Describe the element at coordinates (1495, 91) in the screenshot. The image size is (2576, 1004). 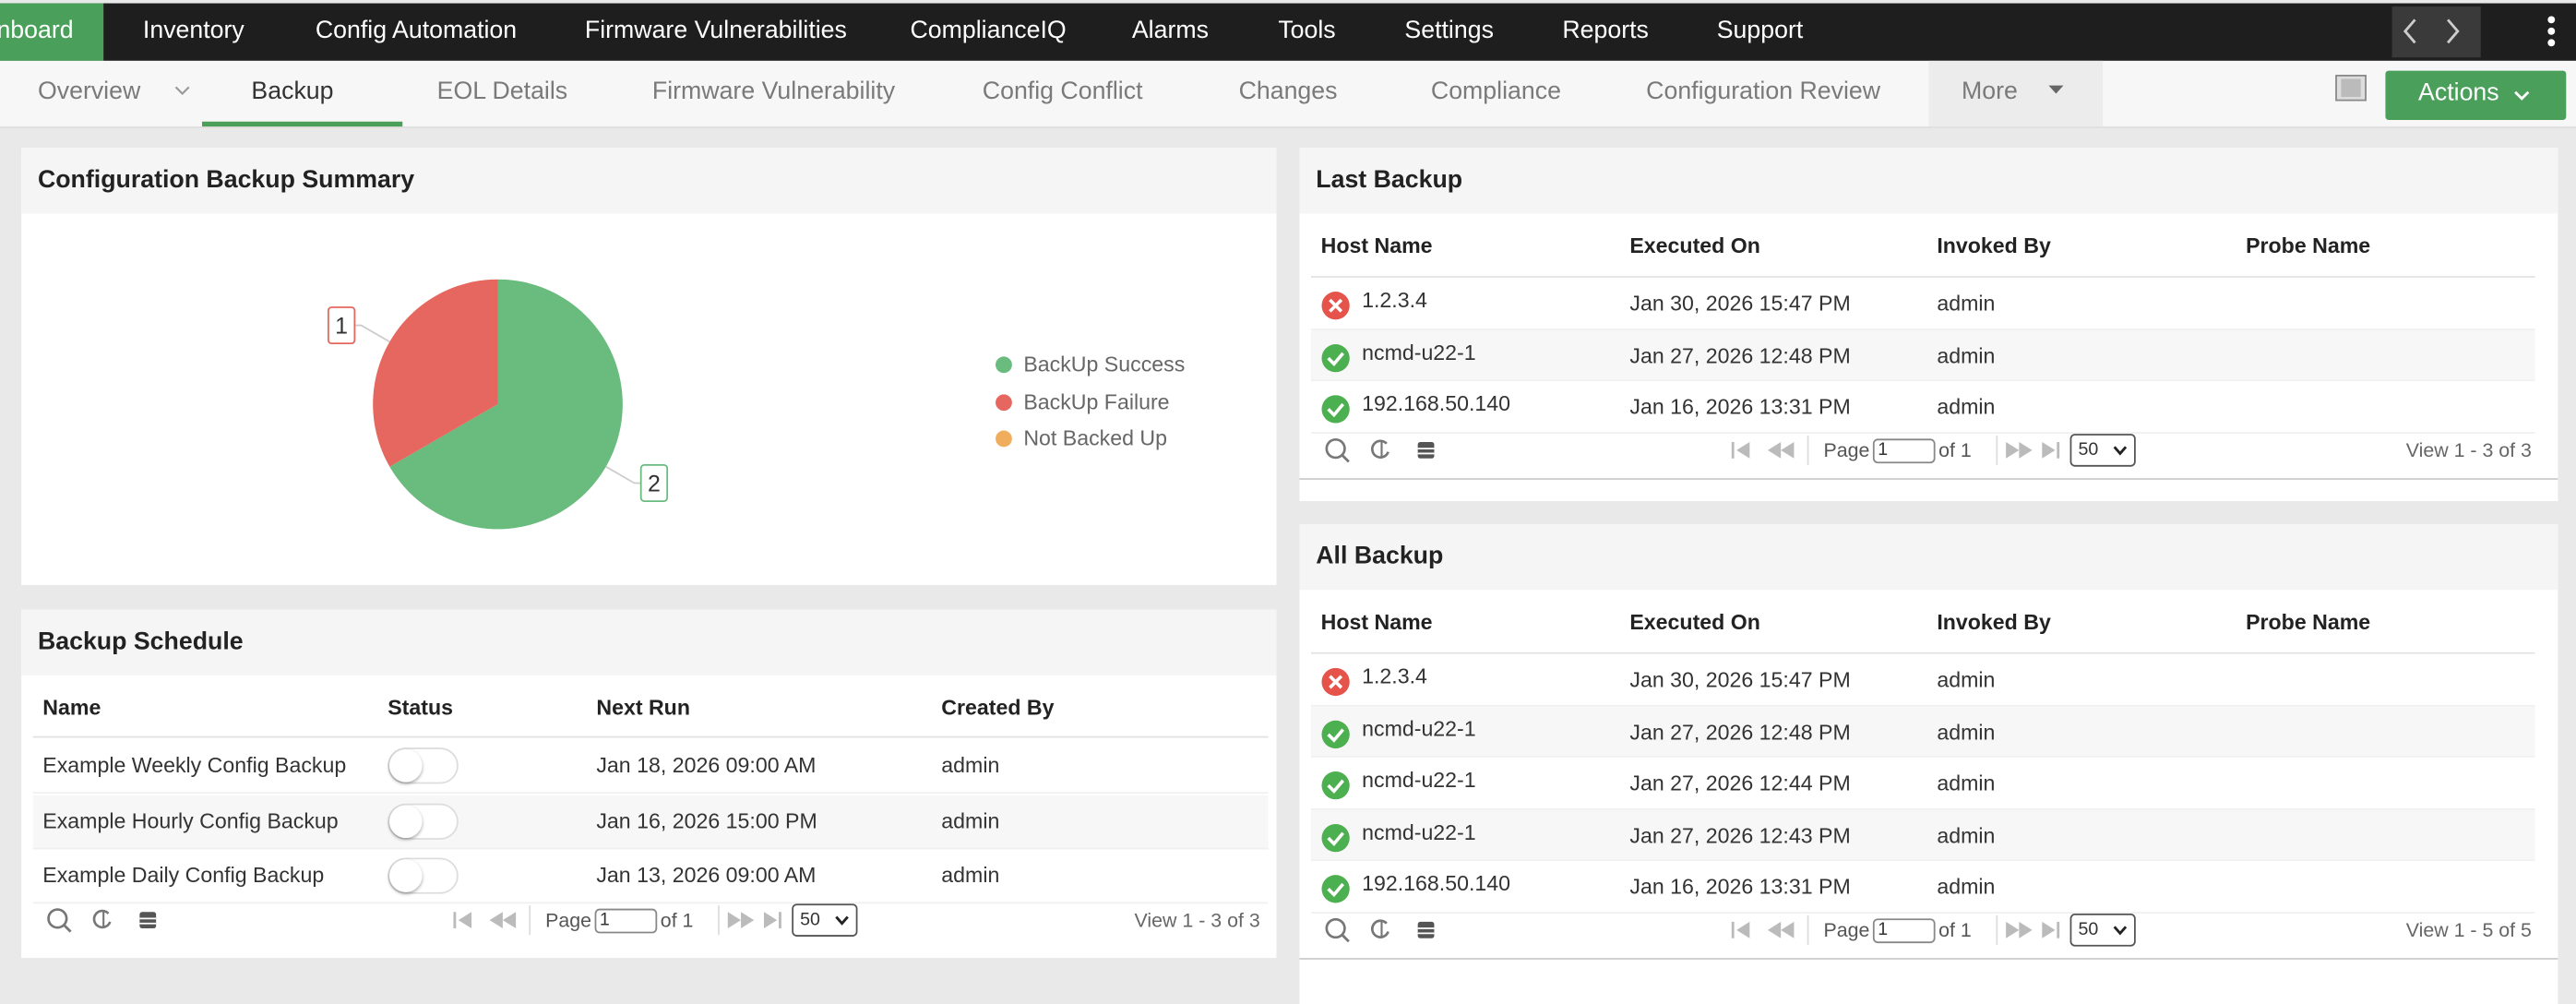
I see `sub-nav-tab: Compliance` at that location.